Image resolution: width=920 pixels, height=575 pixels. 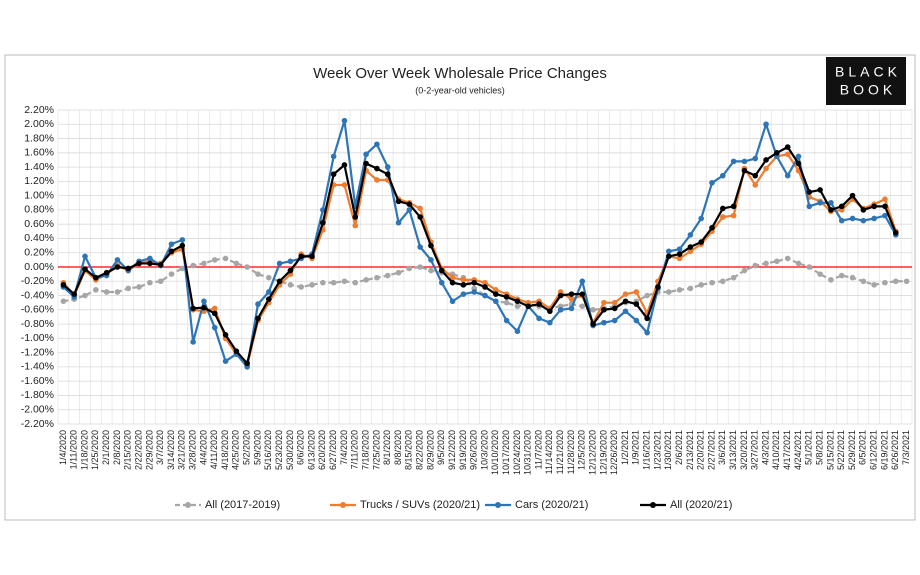 What do you see at coordinates (37, 281) in the screenshot?
I see `y-tick-label: -0.20%` at bounding box center [37, 281].